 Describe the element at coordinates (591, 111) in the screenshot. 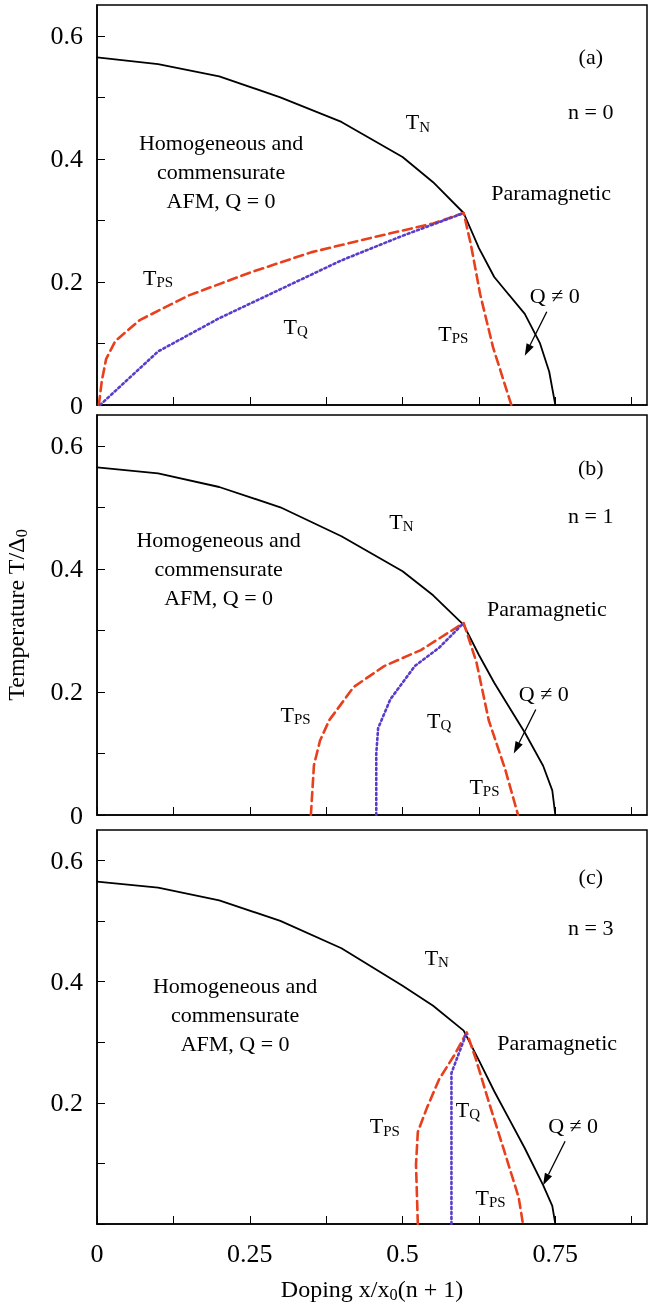

I see `annotation: n = 0` at that location.